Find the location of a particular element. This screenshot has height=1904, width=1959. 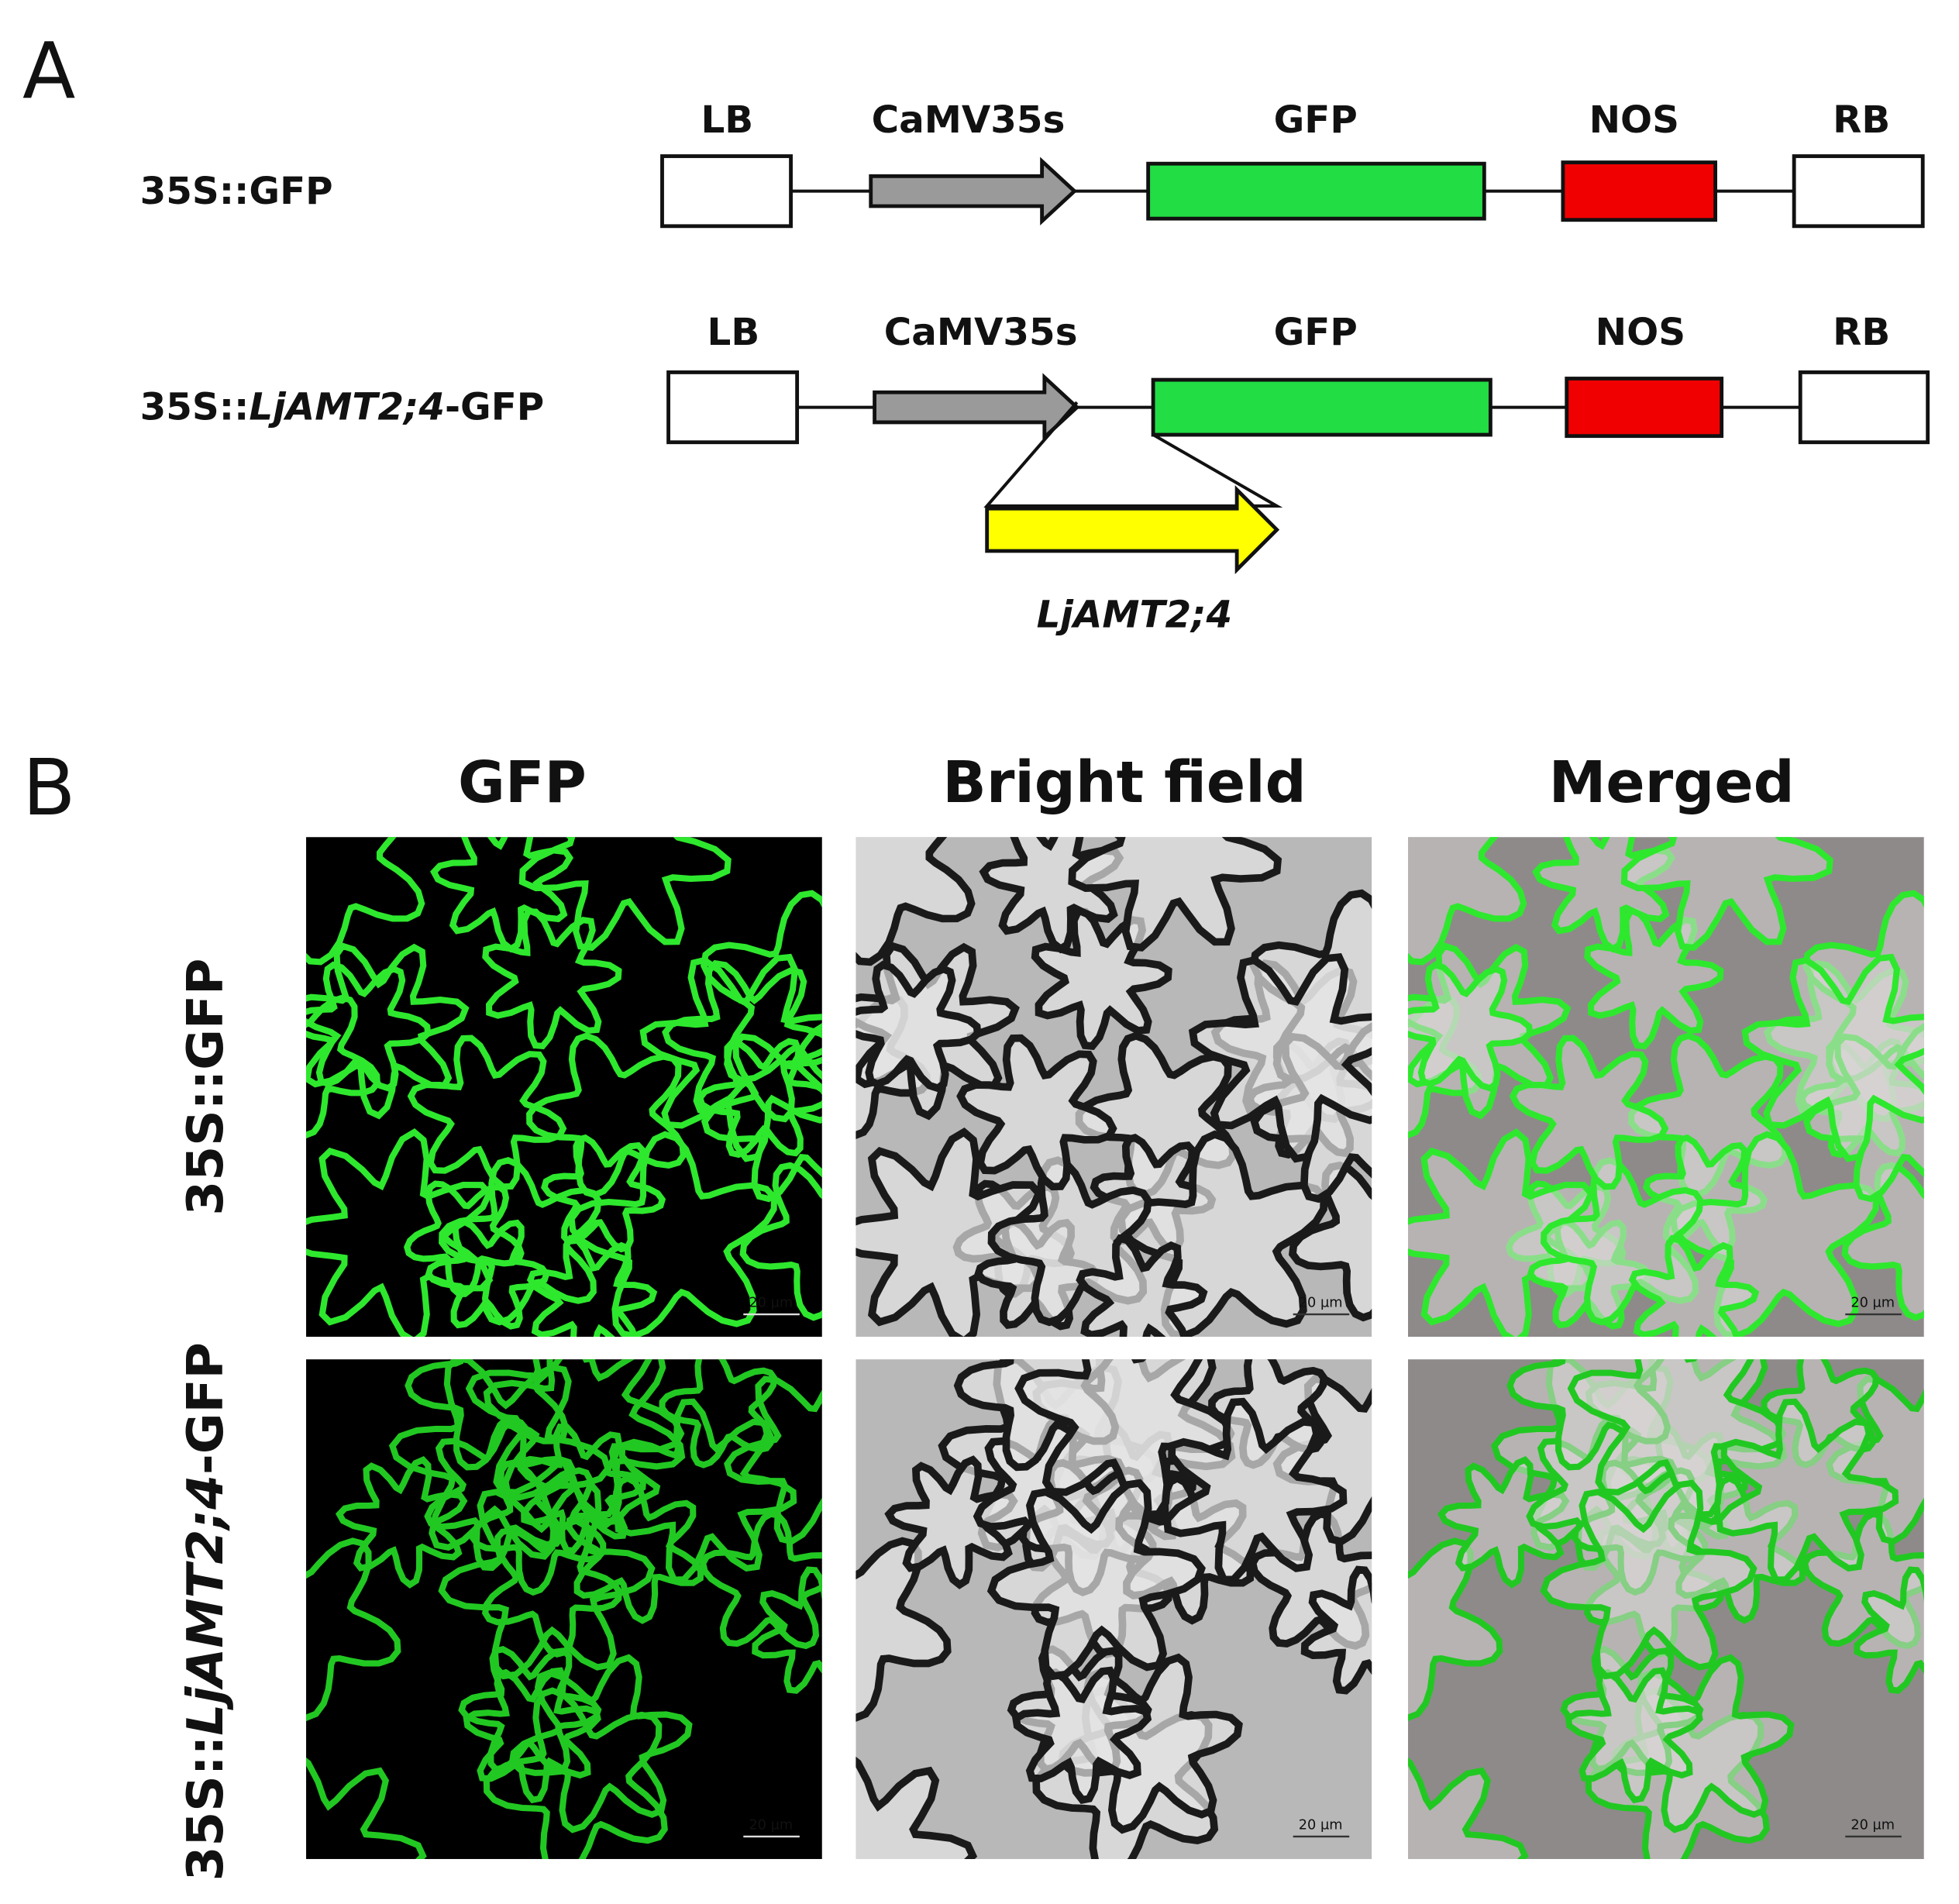

insert-label: LjAMT2;4 is located at coordinates (1135, 614).